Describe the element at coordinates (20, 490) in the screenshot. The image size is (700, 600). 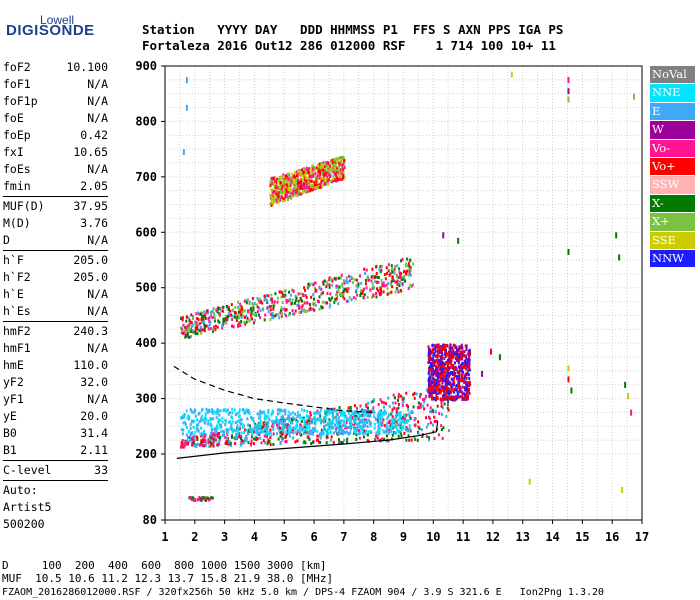
I see `param-name: Auto:` at that location.